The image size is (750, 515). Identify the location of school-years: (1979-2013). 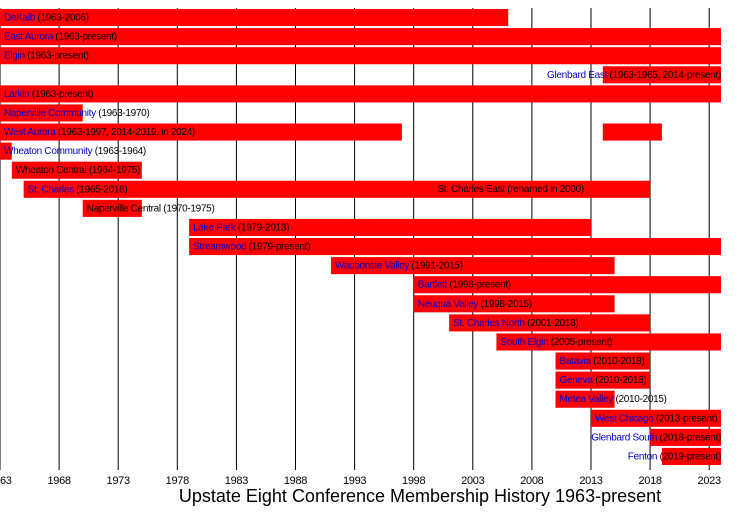
(262, 227).